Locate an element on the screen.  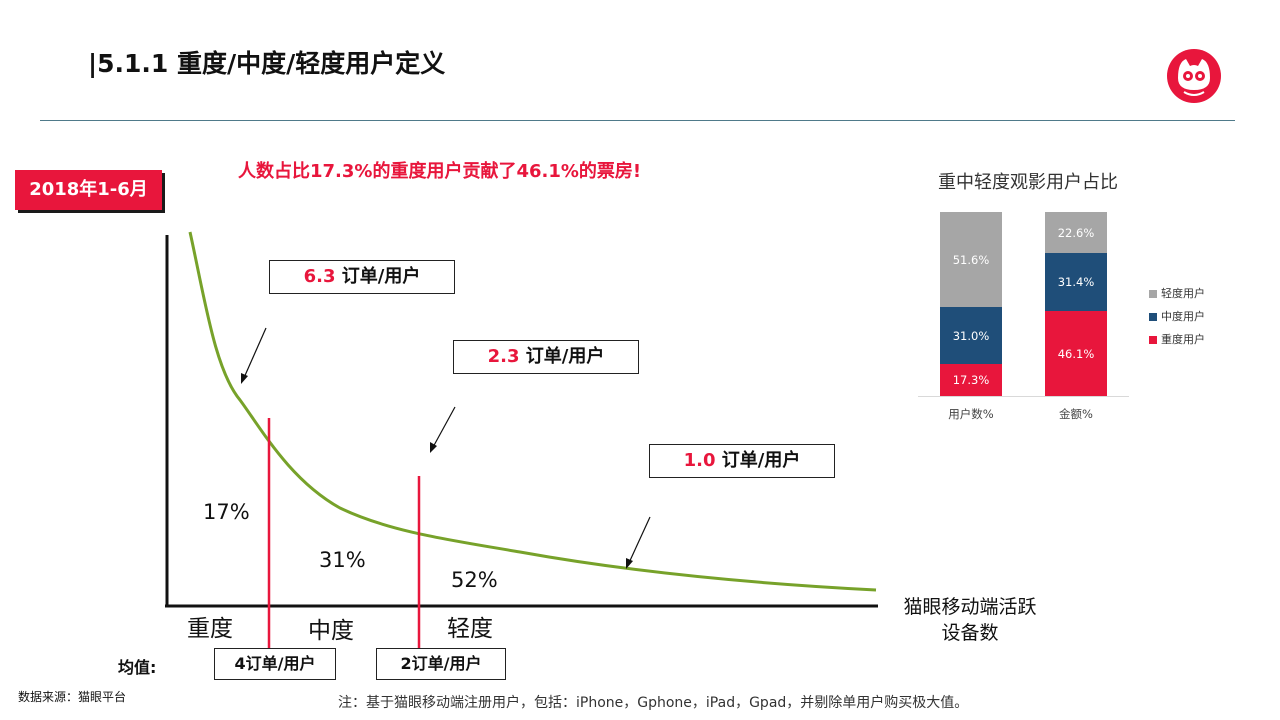
mini-x-label: 金额% is located at coordinates (1076, 414).